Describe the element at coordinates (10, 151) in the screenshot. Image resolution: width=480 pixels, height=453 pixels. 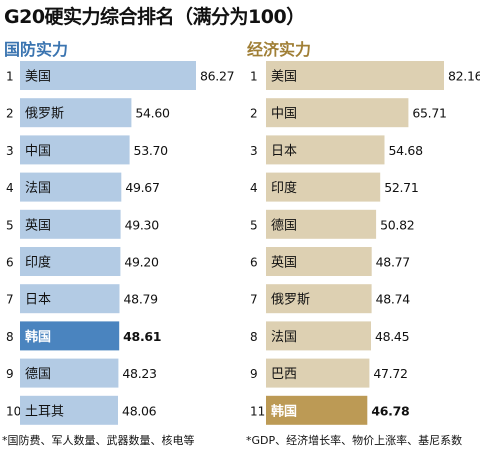
I see `defense-rank-label: 3` at that location.